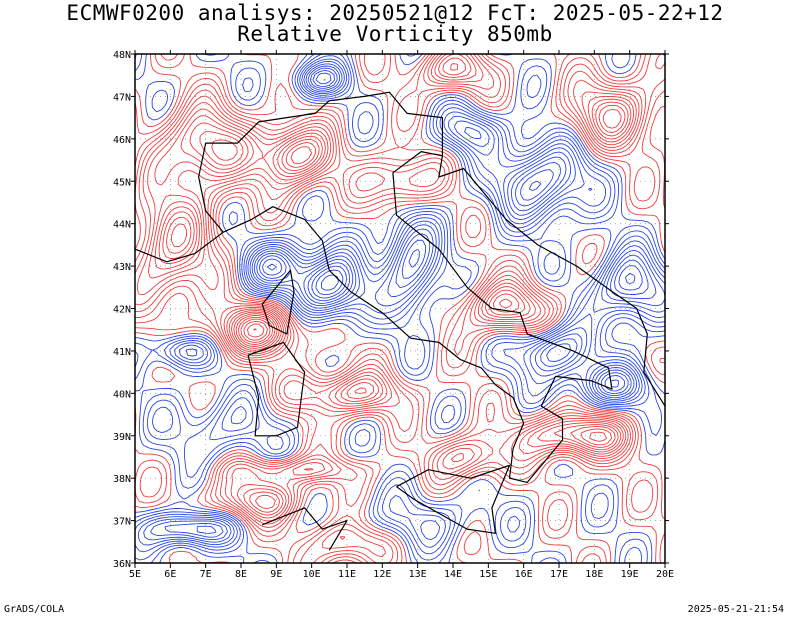 The image size is (800, 618). I want to click on lat-label: 41N, so click(122, 352).